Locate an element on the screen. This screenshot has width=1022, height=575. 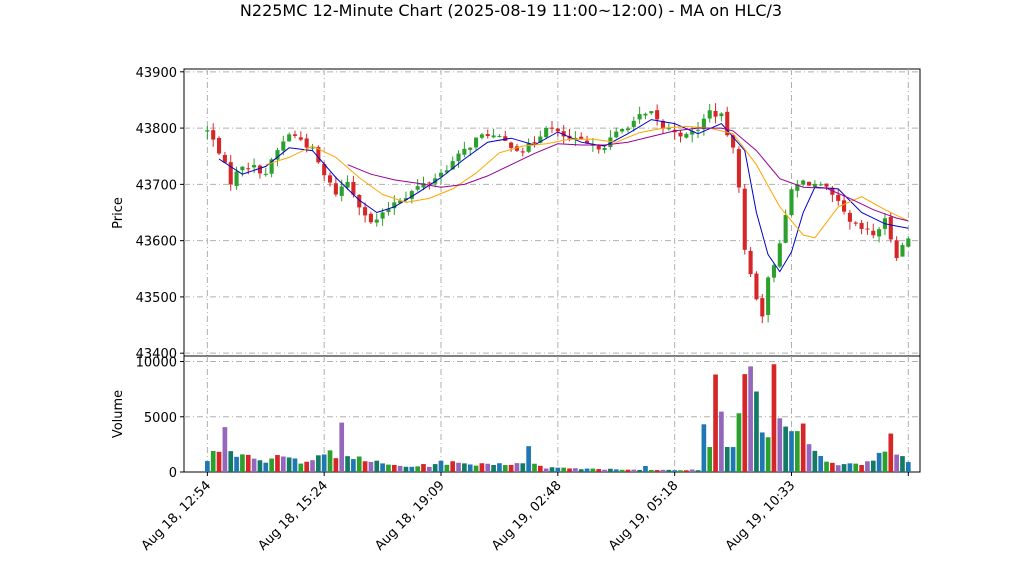
price-tick-label: 43700 is located at coordinates (156, 185).